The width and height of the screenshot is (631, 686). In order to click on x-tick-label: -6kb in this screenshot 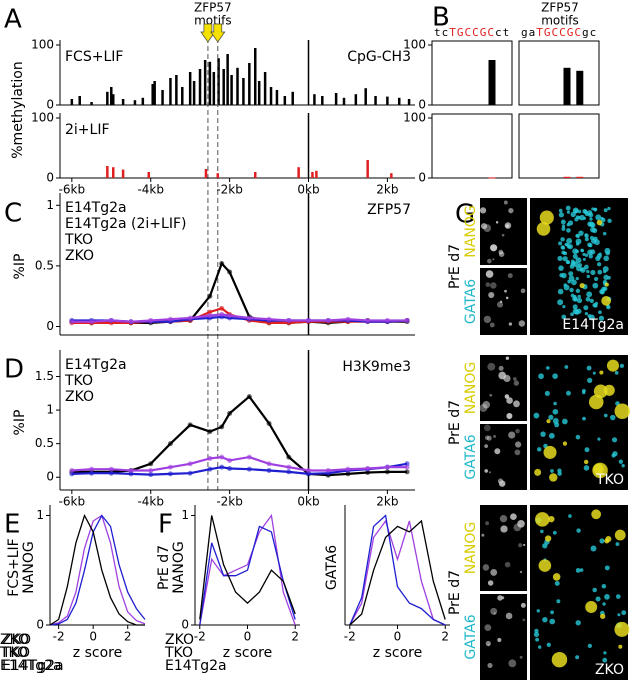, I will do `click(72, 502)`.